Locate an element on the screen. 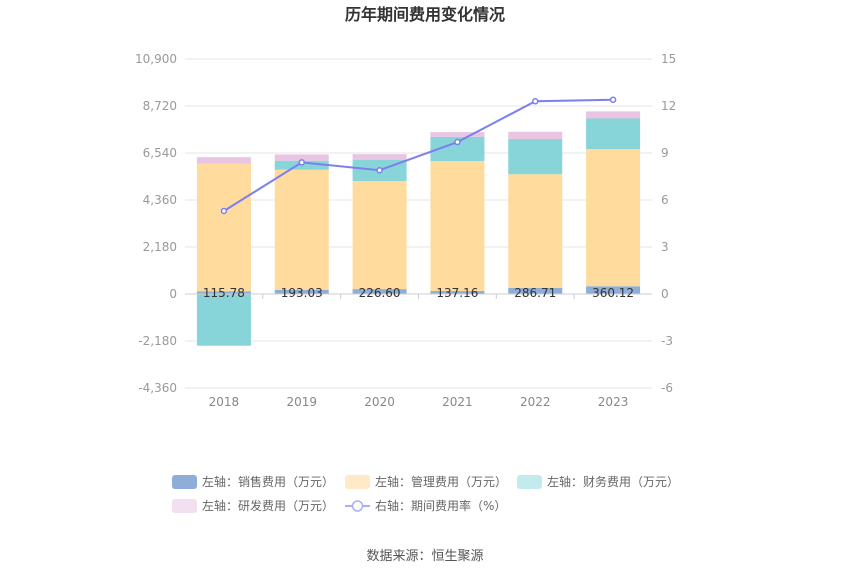 The width and height of the screenshot is (850, 575). right-axis-tick-label: 6 is located at coordinates (665, 200).